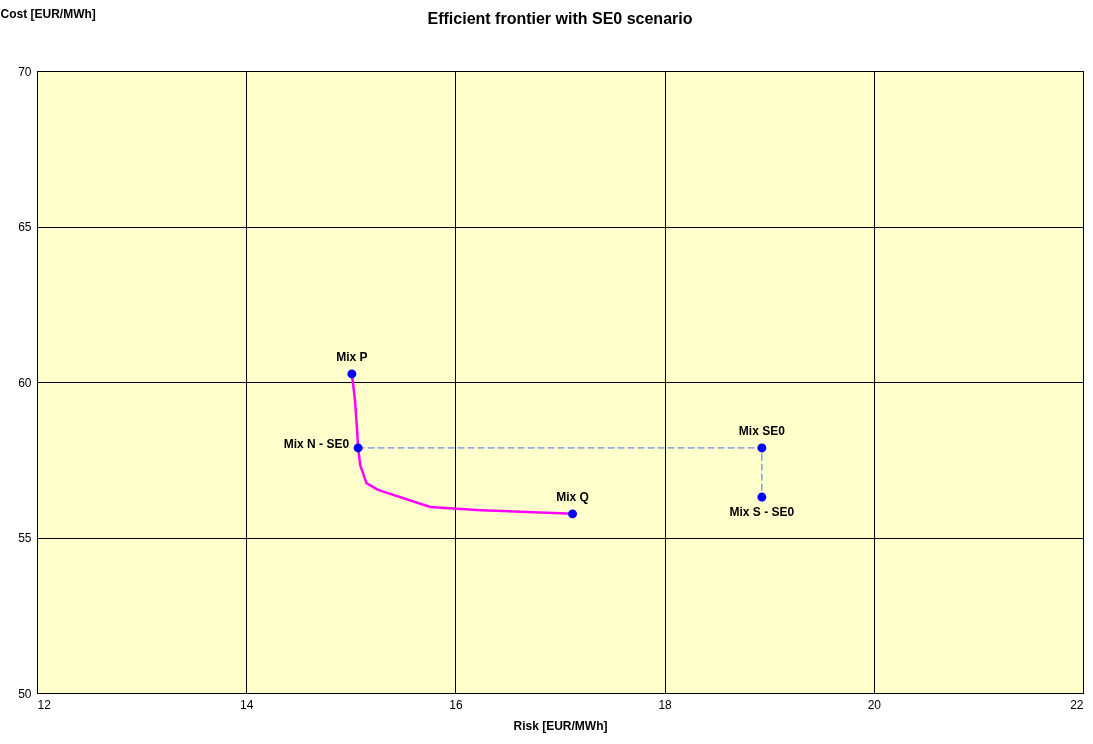  I want to click on y-tick-label: 70, so click(25, 71).